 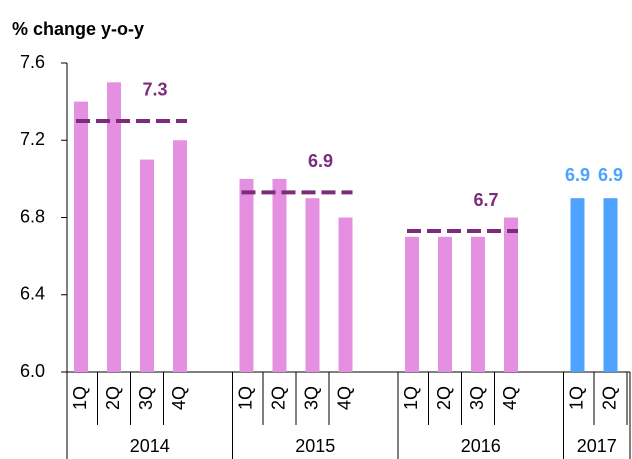 What do you see at coordinates (32, 294) in the screenshot?
I see `y-tick-label: 6.4` at bounding box center [32, 294].